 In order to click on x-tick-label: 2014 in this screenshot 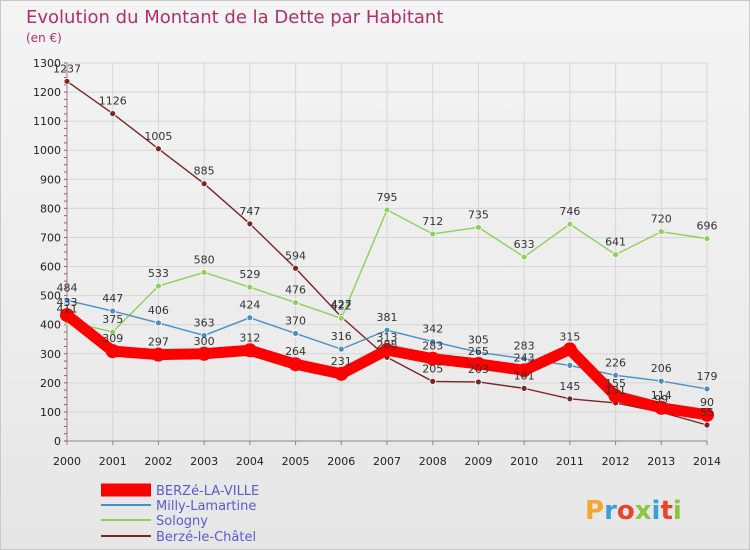, I will do `click(707, 461)`.